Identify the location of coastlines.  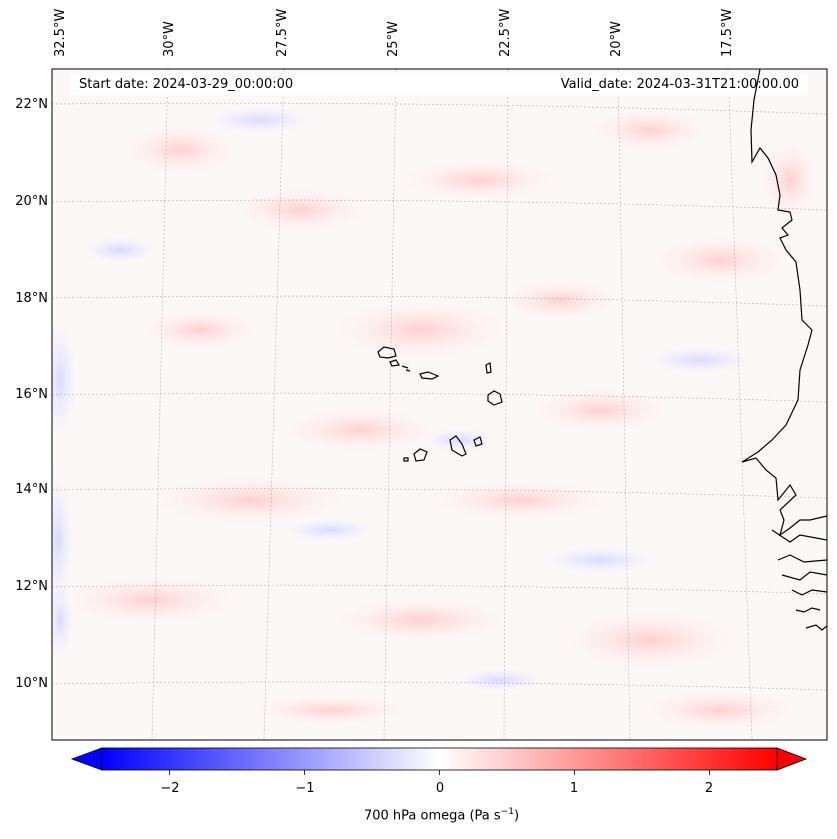
(784, 350).